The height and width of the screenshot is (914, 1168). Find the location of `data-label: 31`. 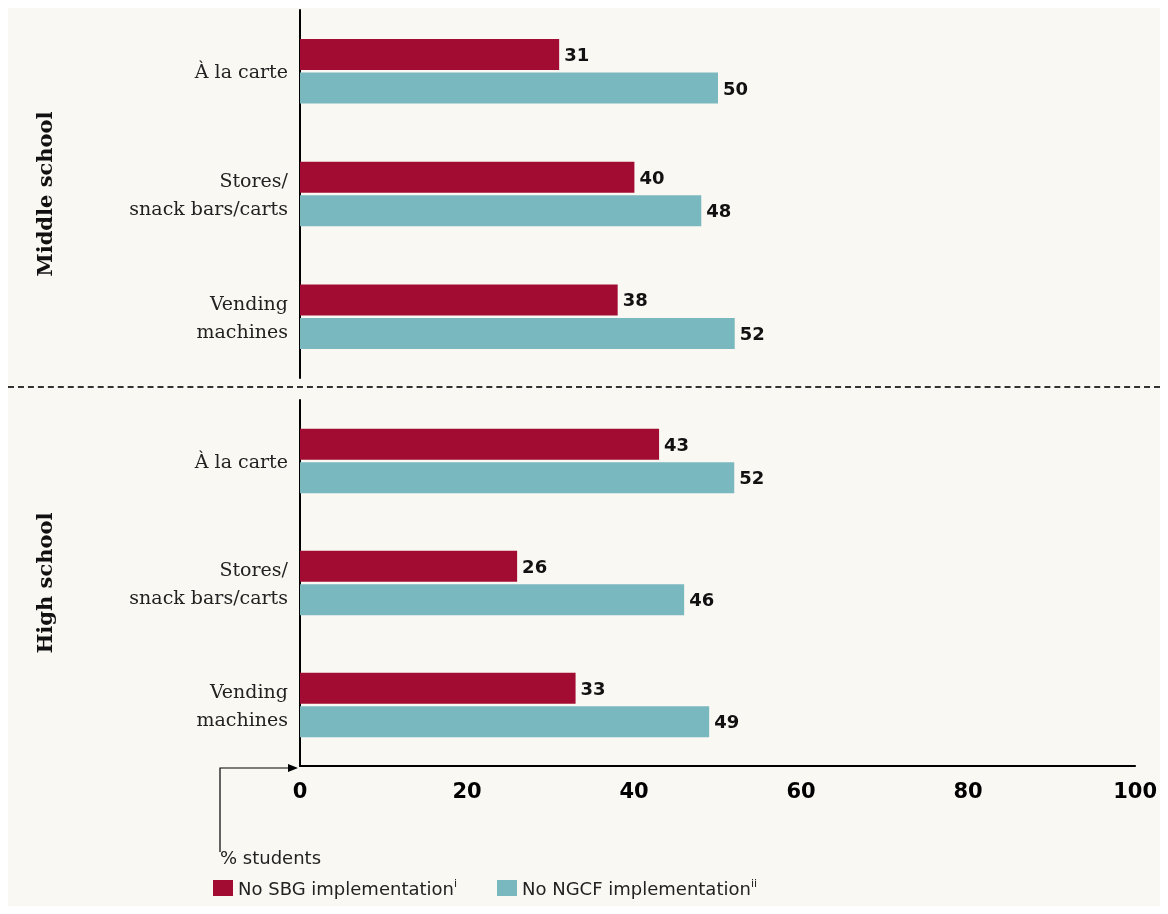

data-label: 31 is located at coordinates (577, 55).